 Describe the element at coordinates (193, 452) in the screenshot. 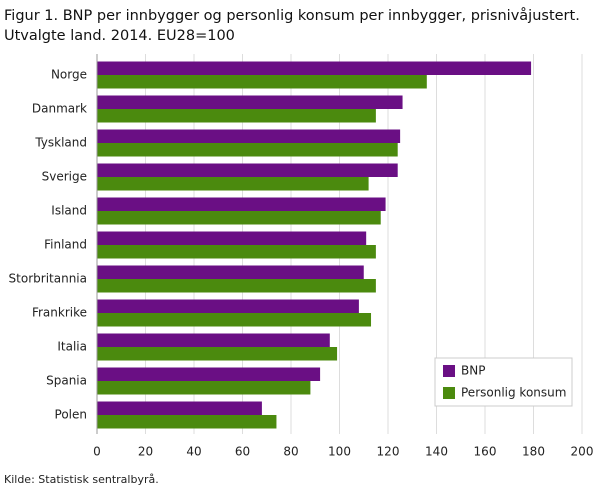

I see `x-tick-label: 40` at that location.